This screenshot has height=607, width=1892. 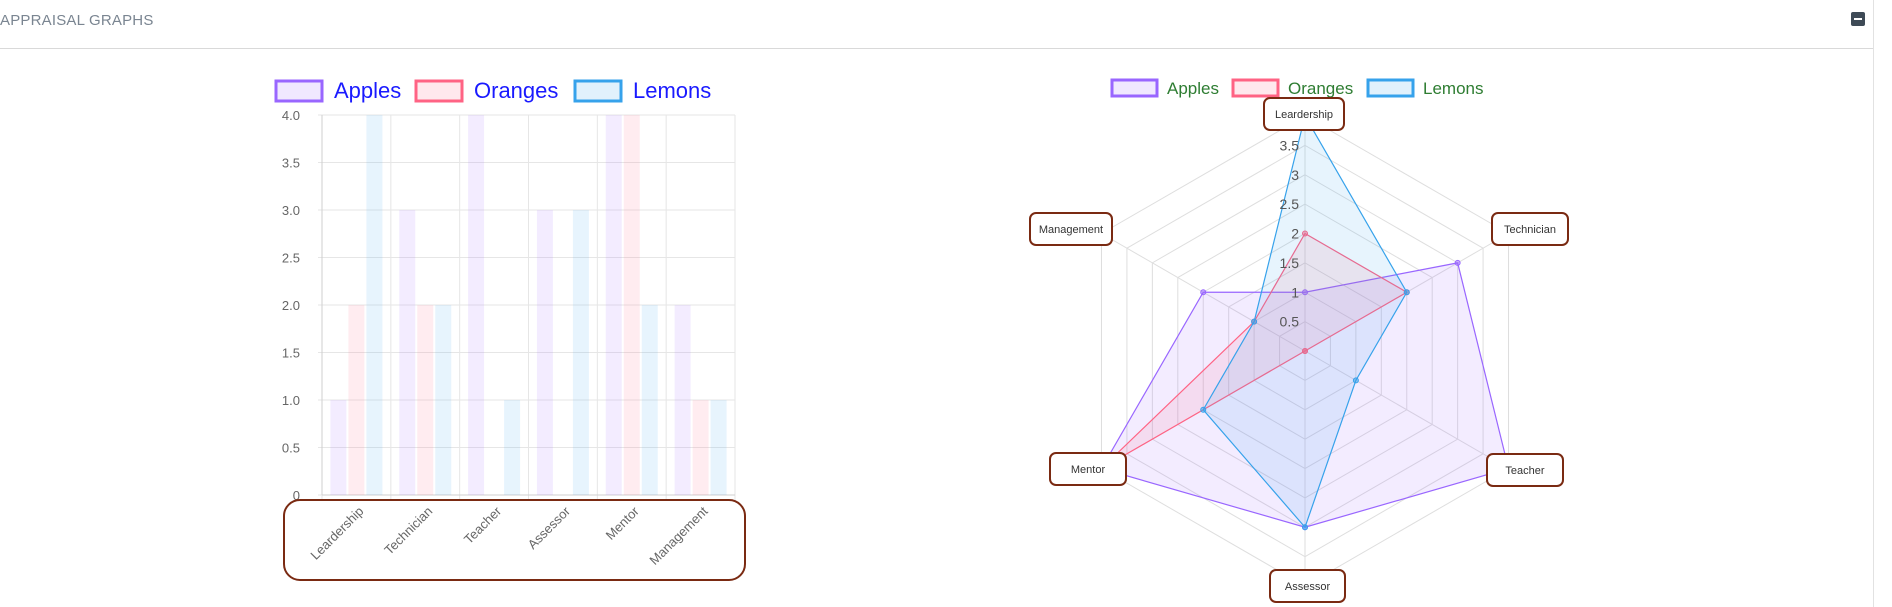 What do you see at coordinates (291, 210) in the screenshot?
I see `y-tick-label: 3.0` at bounding box center [291, 210].